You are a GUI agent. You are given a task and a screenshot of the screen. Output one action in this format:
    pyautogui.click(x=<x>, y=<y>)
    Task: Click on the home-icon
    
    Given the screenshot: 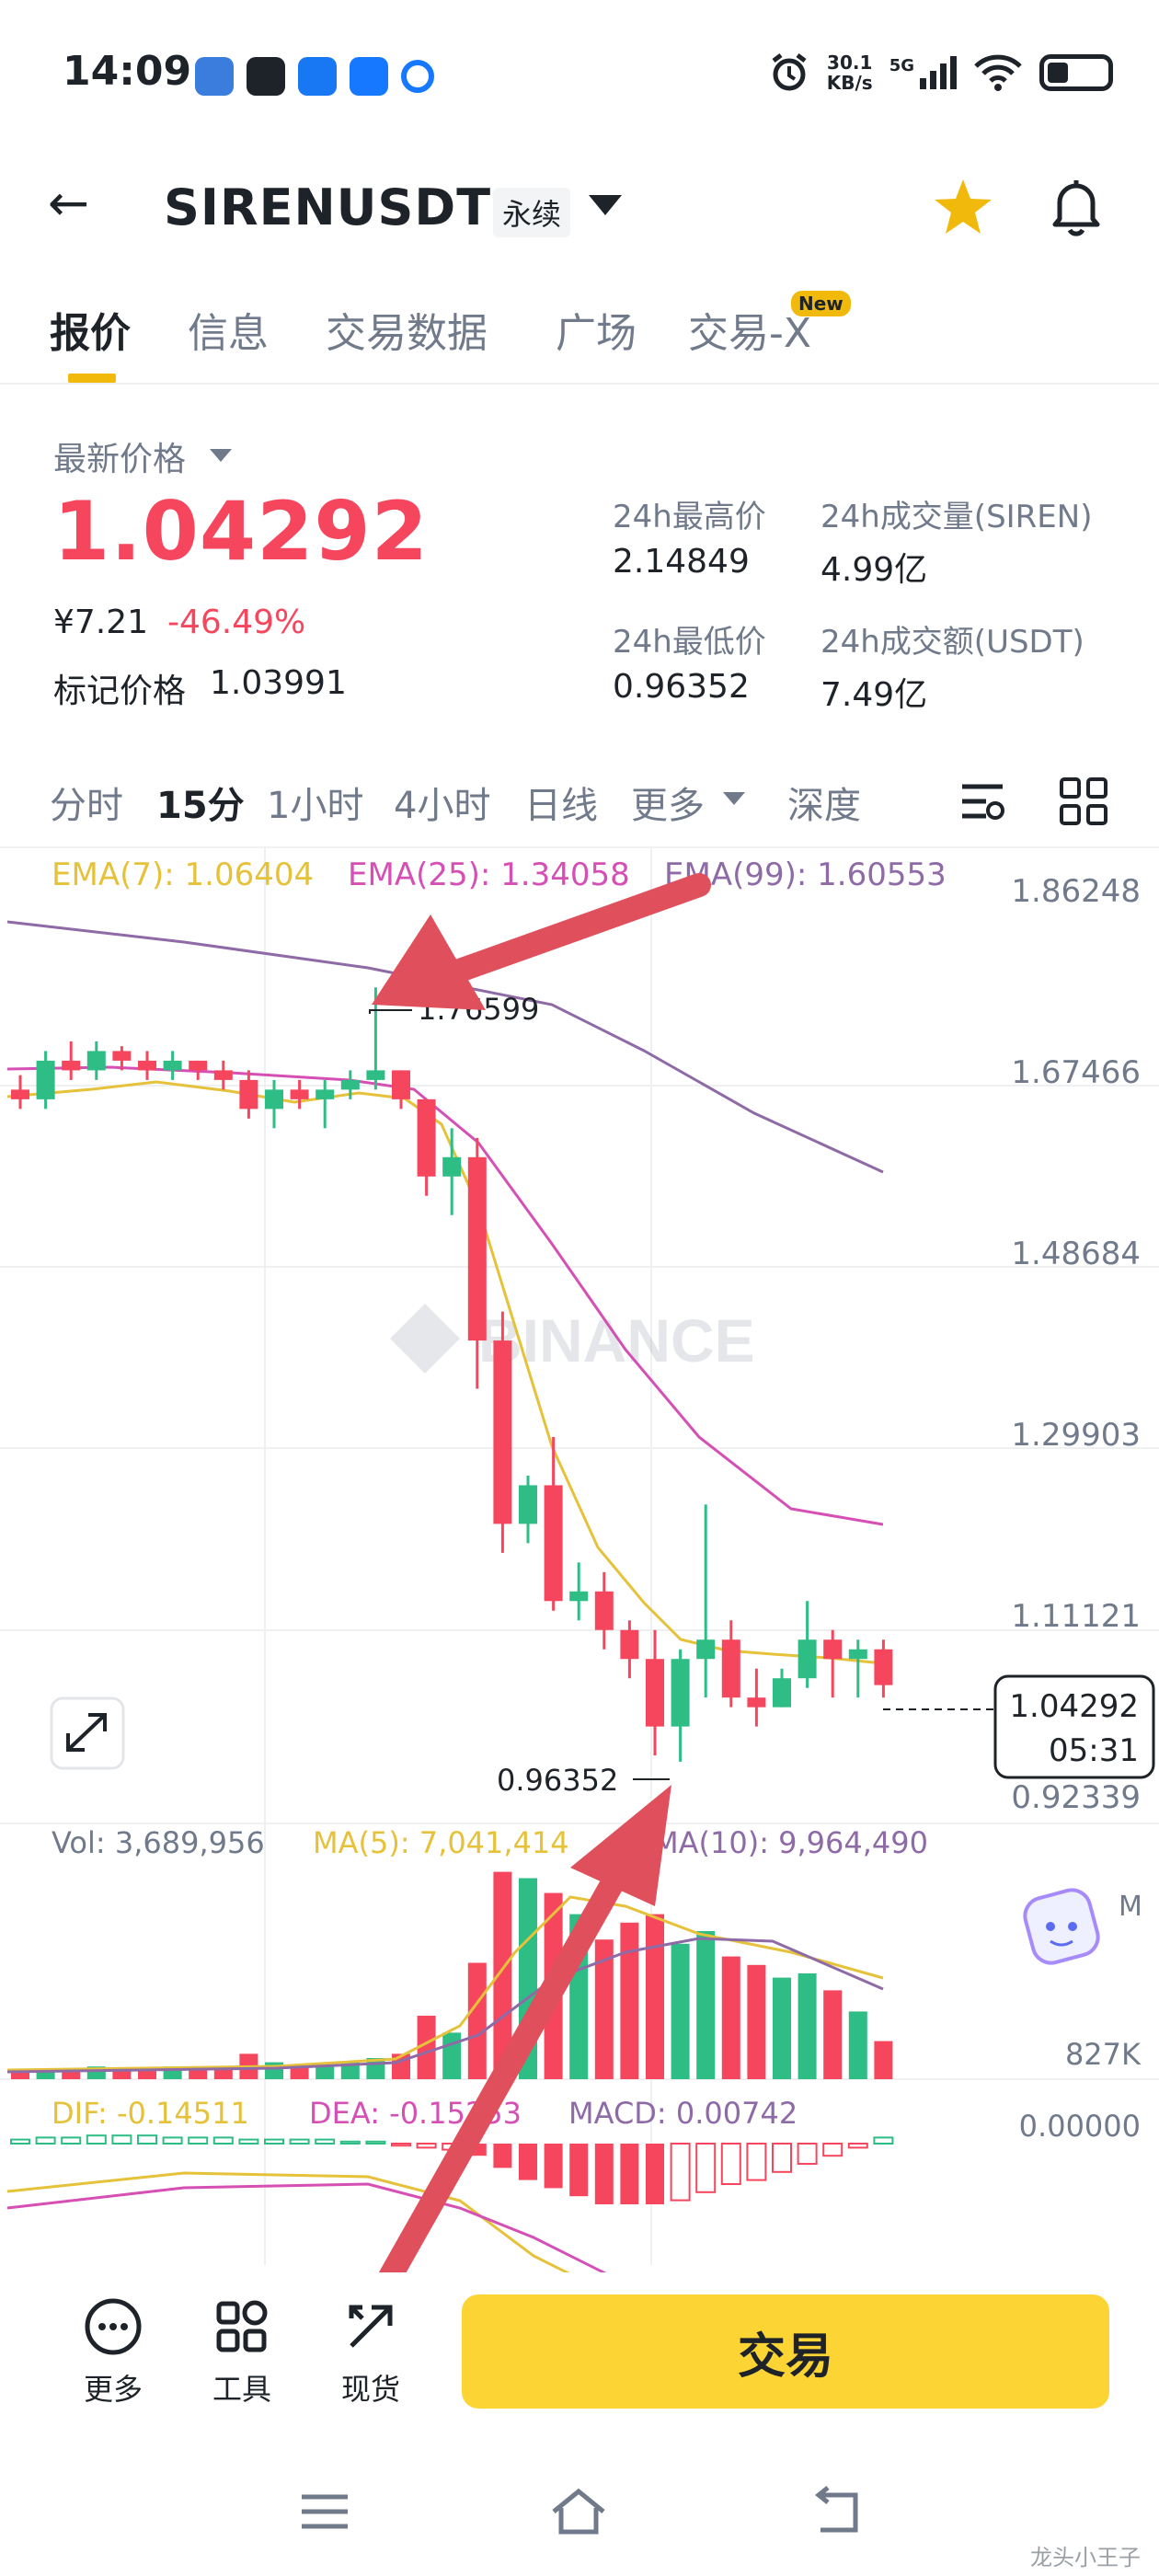 What is the action you would take?
    pyautogui.click(x=578, y=2511)
    